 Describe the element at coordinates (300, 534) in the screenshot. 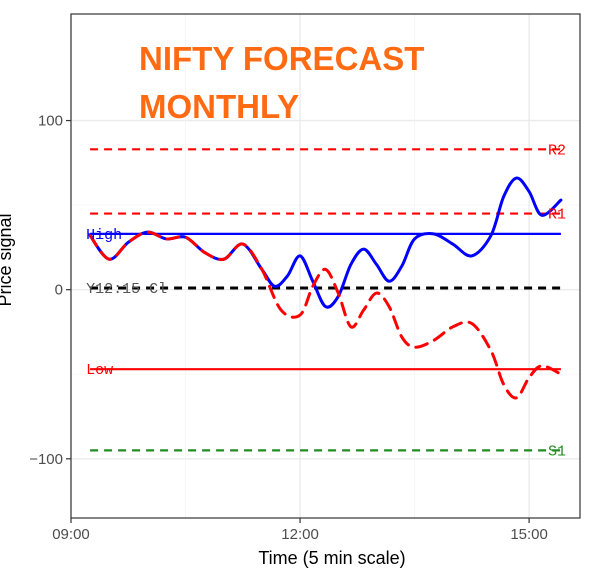

I see `x-tick-label: 12:00` at that location.